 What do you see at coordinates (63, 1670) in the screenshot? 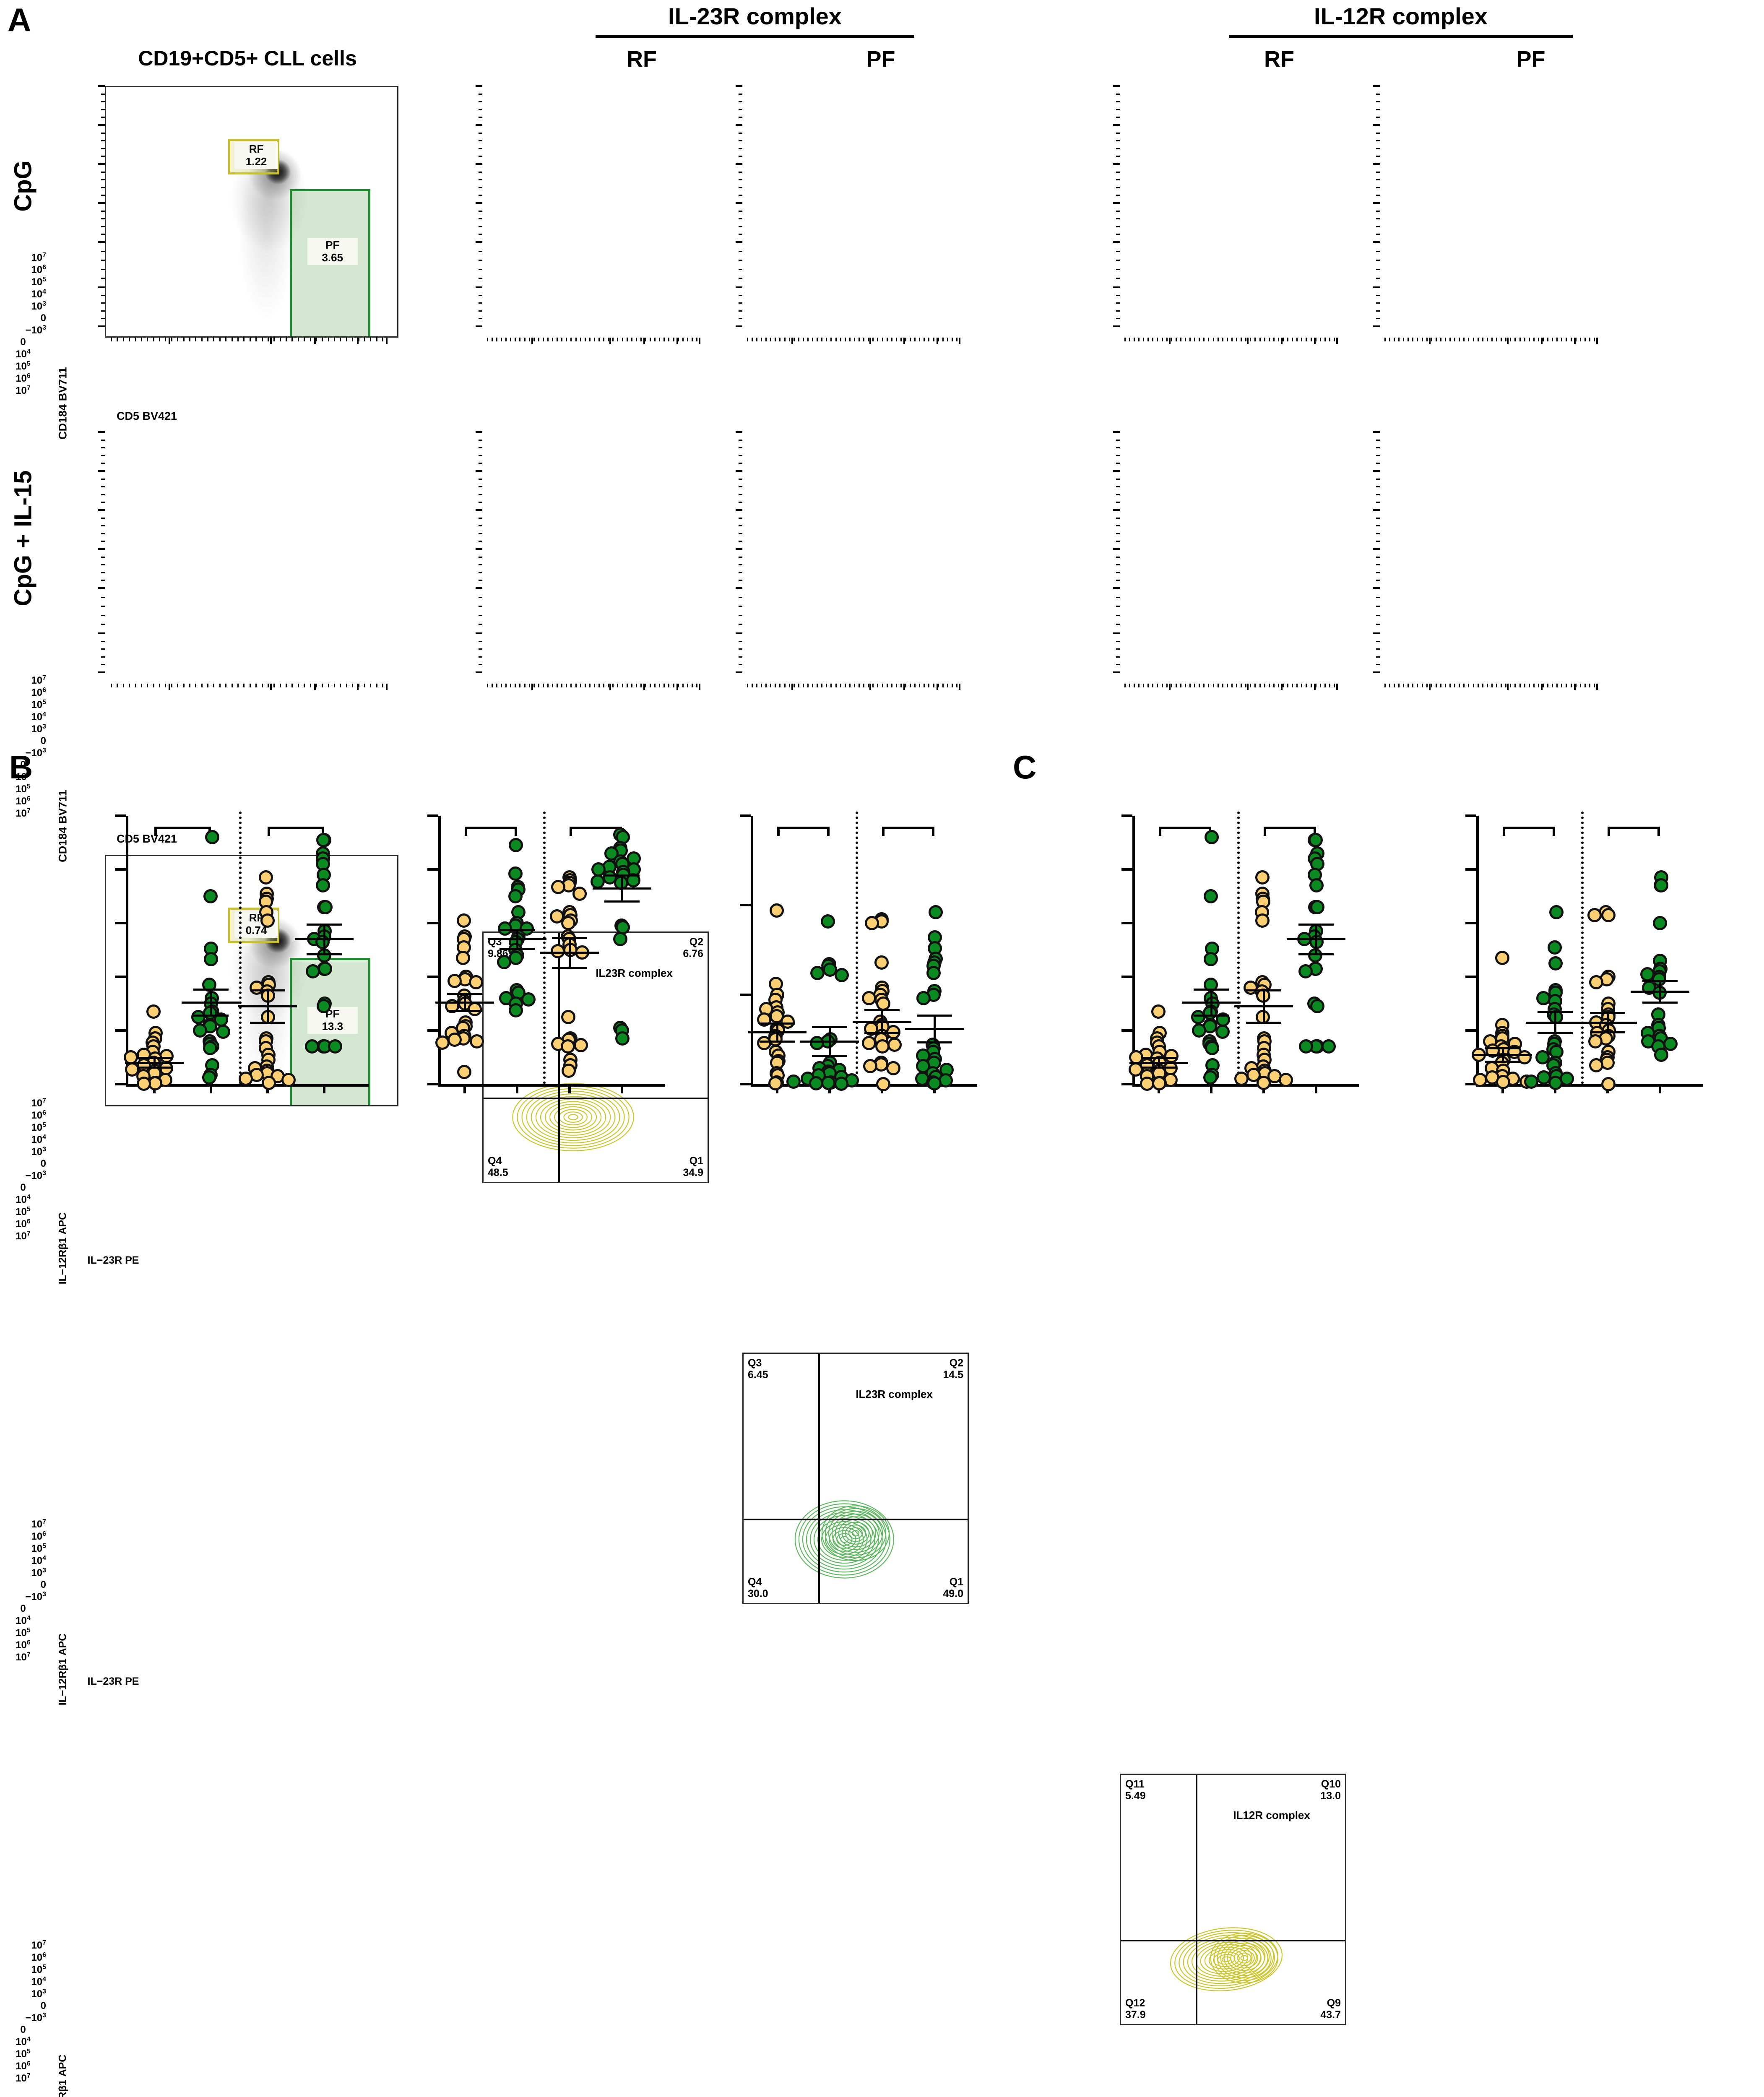
I see `quadrant-plot-2-ylabel: IL−12Rβ1 APC` at bounding box center [63, 1670].